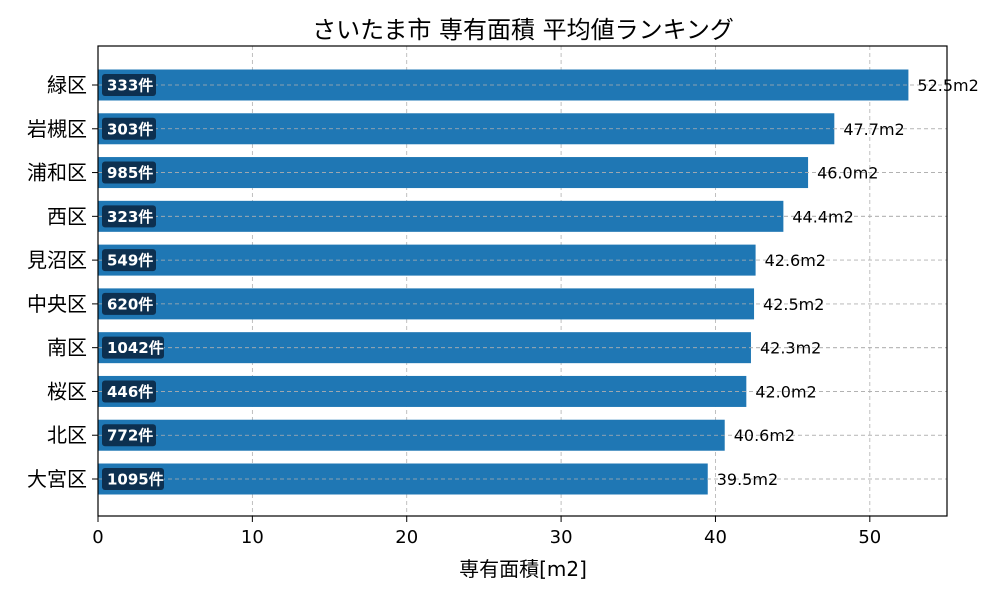 The image size is (1000, 600). Describe the element at coordinates (411, 435) in the screenshot. I see `bar` at that location.